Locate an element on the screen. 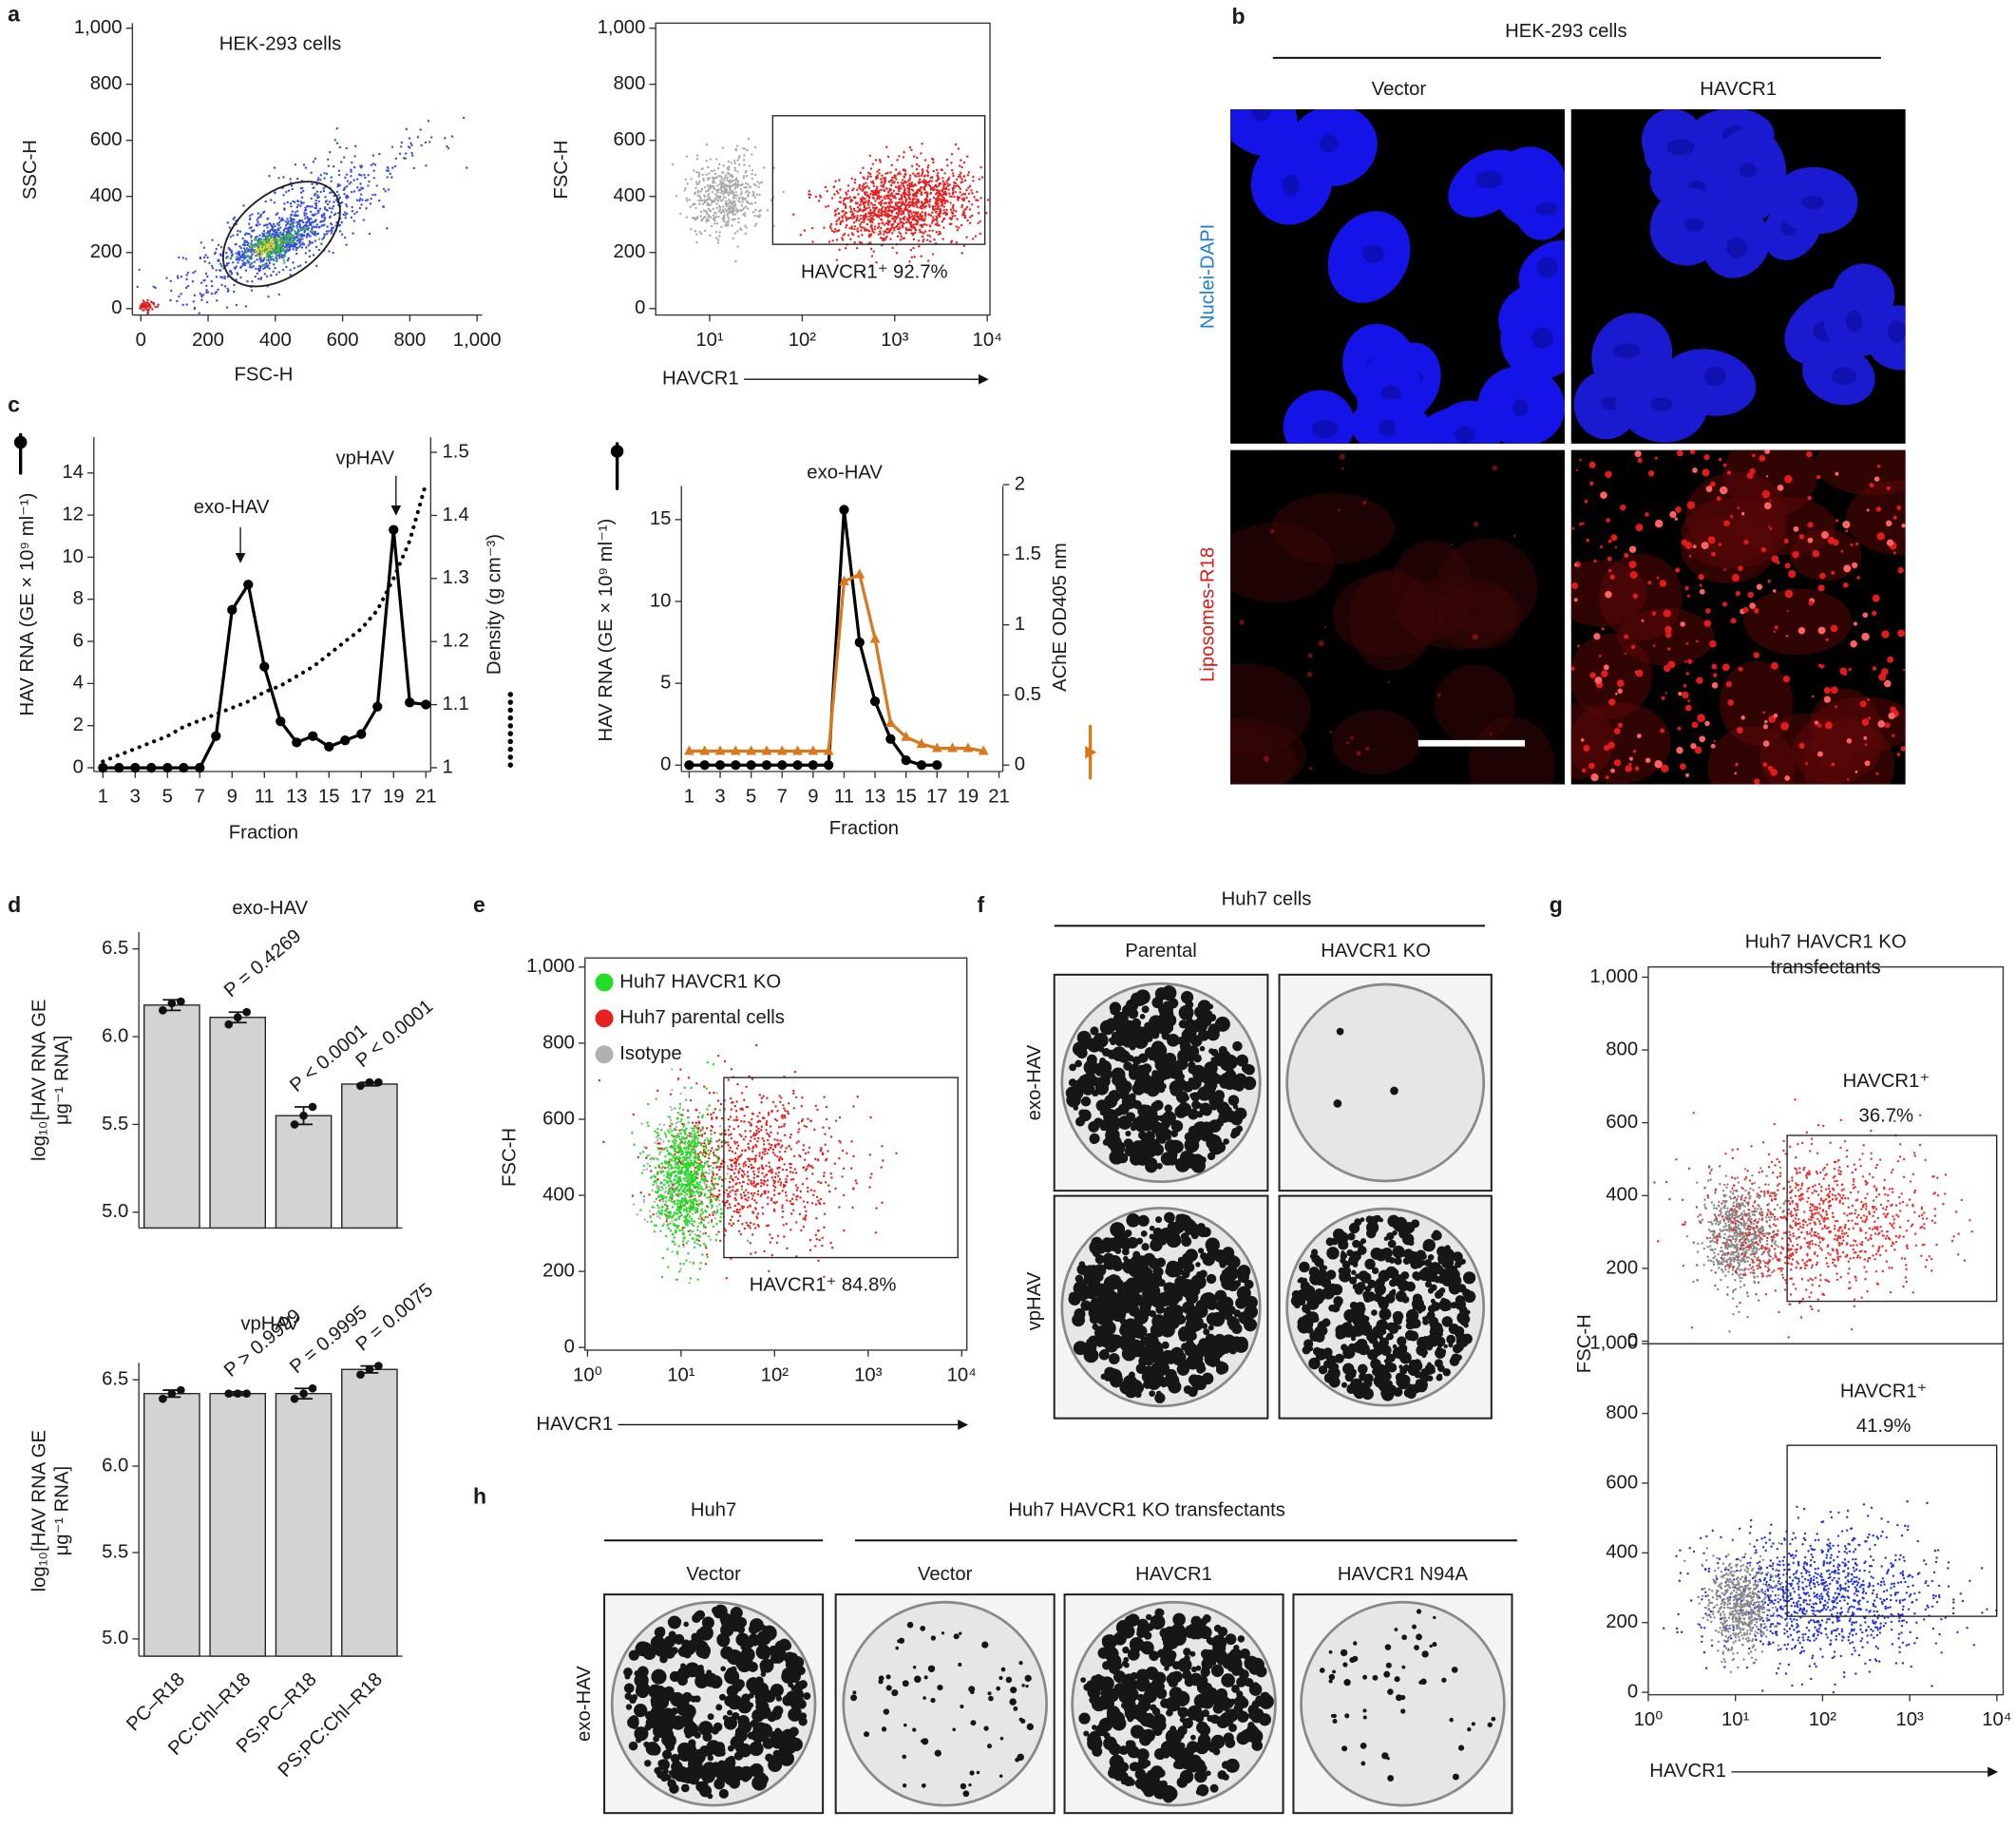  bar is located at coordinates (369, 1512).